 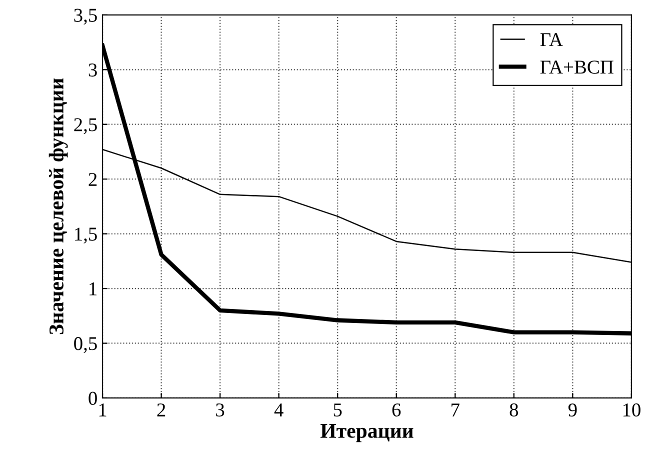 What do you see at coordinates (92, 70) in the screenshot?
I see `y-tick-label: 3` at bounding box center [92, 70].